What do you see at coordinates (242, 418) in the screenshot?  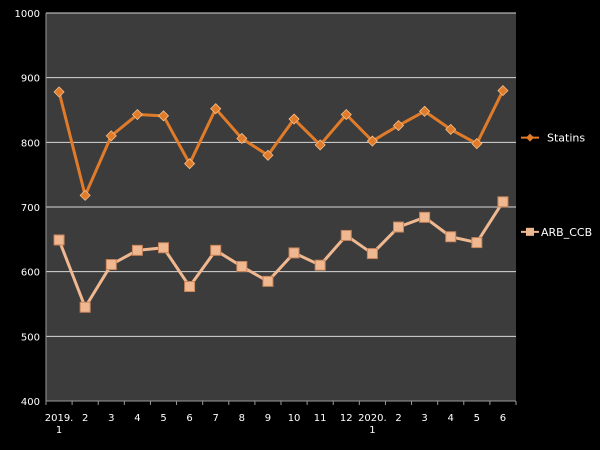 I see `x-tick-label: 8` at bounding box center [242, 418].